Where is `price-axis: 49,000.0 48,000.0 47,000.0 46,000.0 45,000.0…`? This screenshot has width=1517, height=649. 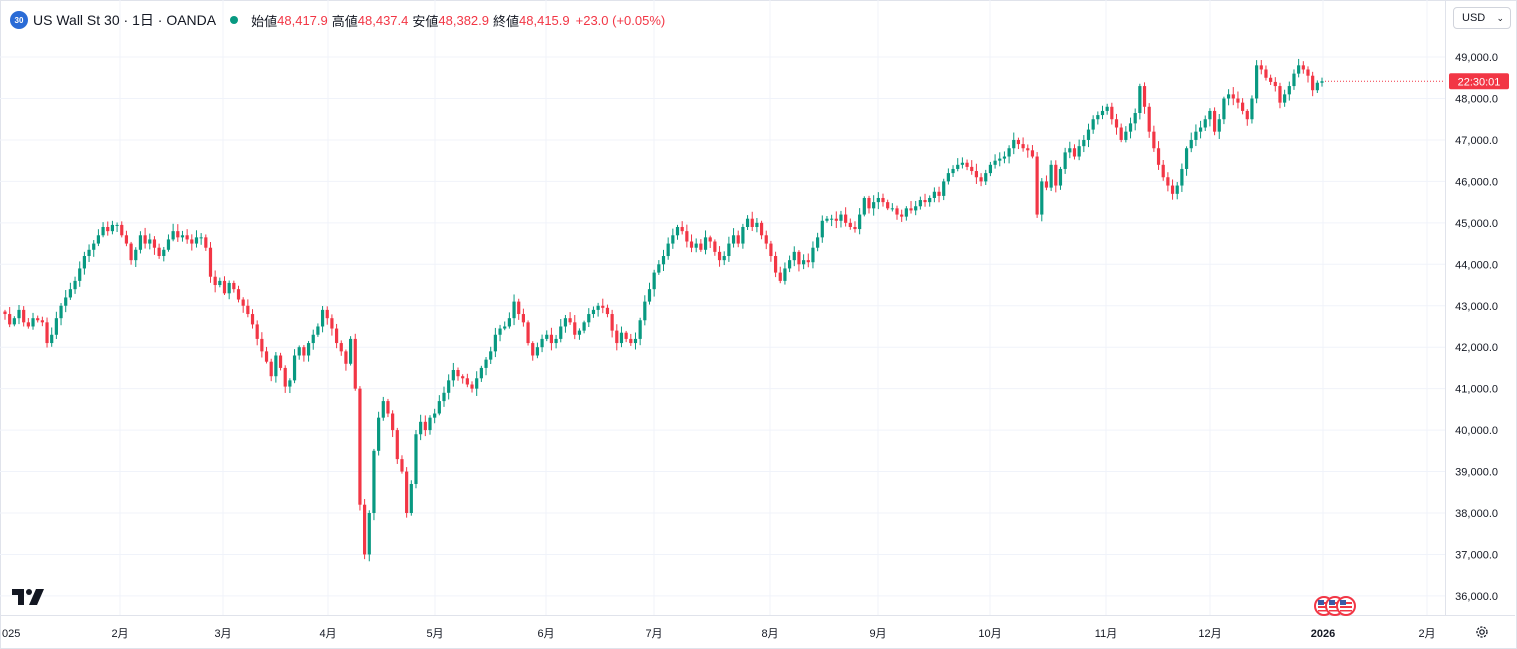 price-axis: 49,000.0 48,000.0 47,000.0 46,000.0 45,000.0… is located at coordinates (1477, 307).